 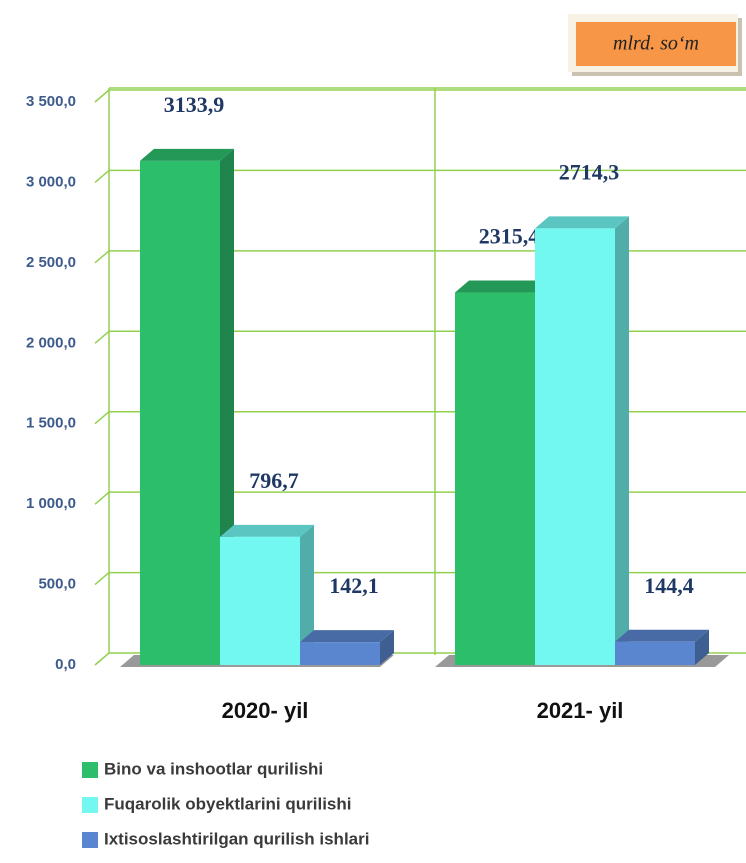 I want to click on annotation-box, so click(x=656, y=44).